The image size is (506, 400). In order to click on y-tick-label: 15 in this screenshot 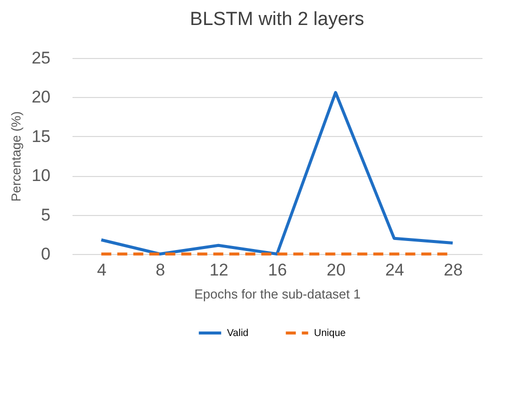, I will do `click(41, 136)`.